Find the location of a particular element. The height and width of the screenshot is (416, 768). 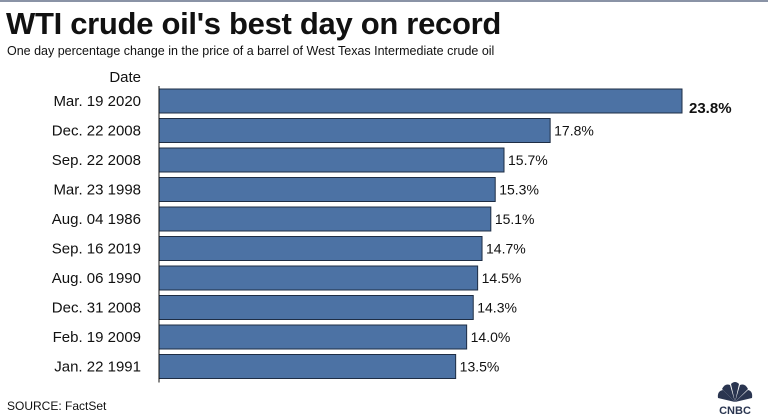

value-label-4: 15.1% is located at coordinates (515, 219).